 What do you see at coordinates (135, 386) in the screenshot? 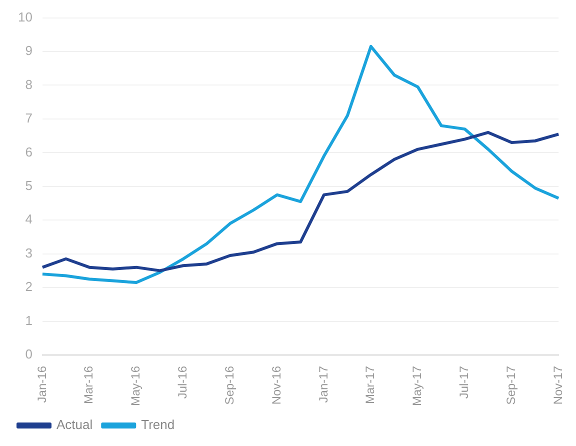
I see `x-tick-label: May-16` at bounding box center [135, 386].